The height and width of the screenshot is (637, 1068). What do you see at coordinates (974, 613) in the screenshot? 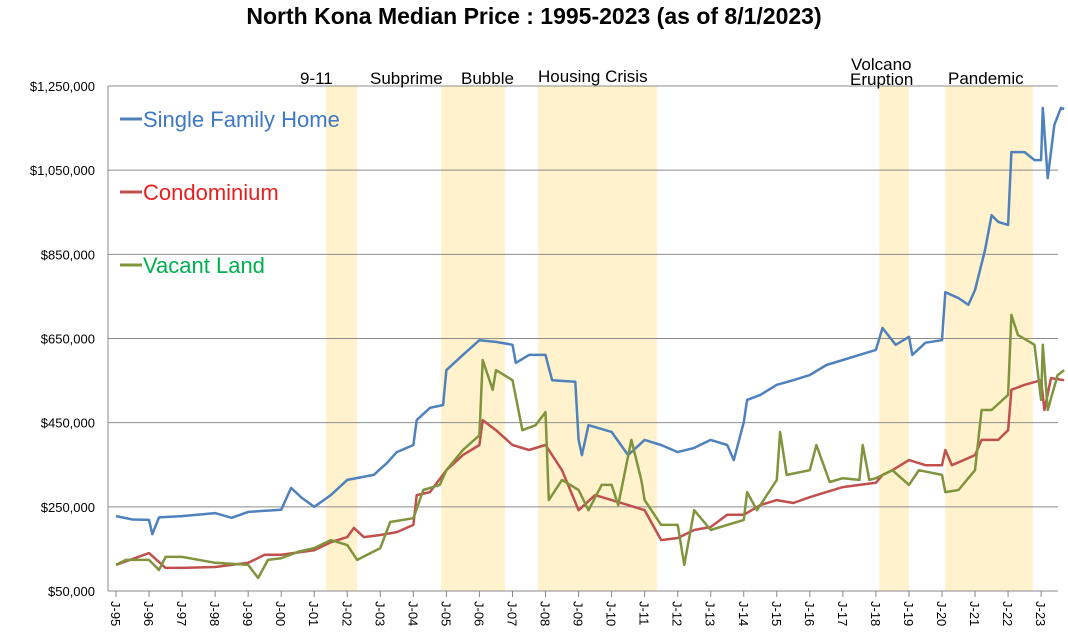
I see `x-tick-label: J-21` at bounding box center [974, 613].